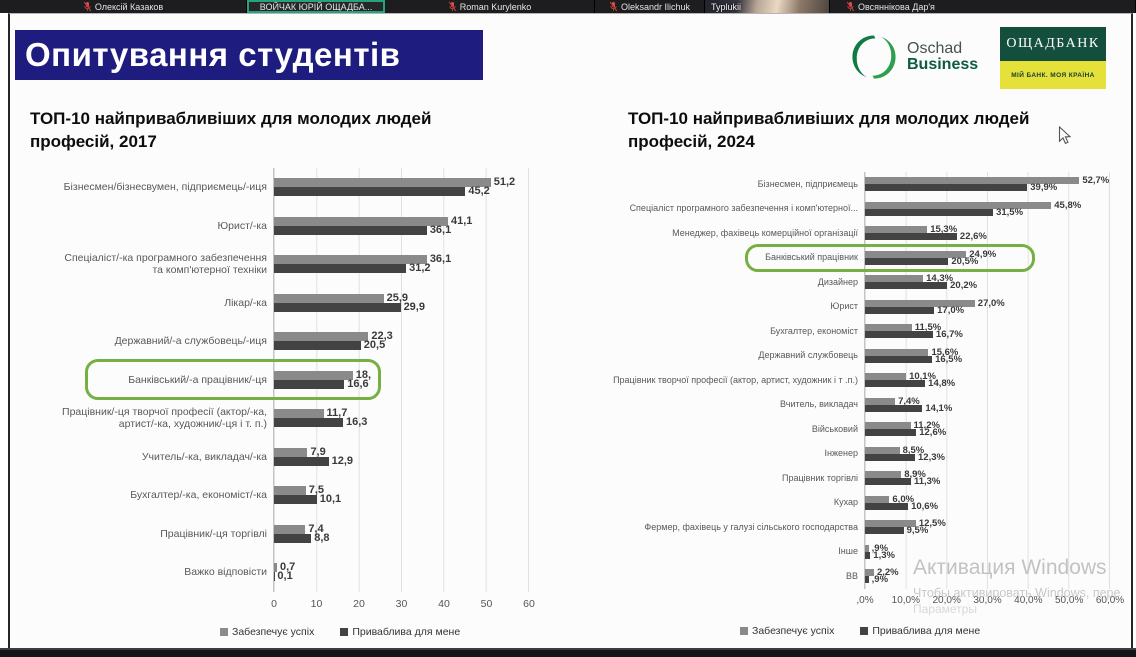 Image resolution: width=1136 pixels, height=657 pixels. What do you see at coordinates (1044, 187) in the screenshot?
I see `value-label: 39,9%` at bounding box center [1044, 187].